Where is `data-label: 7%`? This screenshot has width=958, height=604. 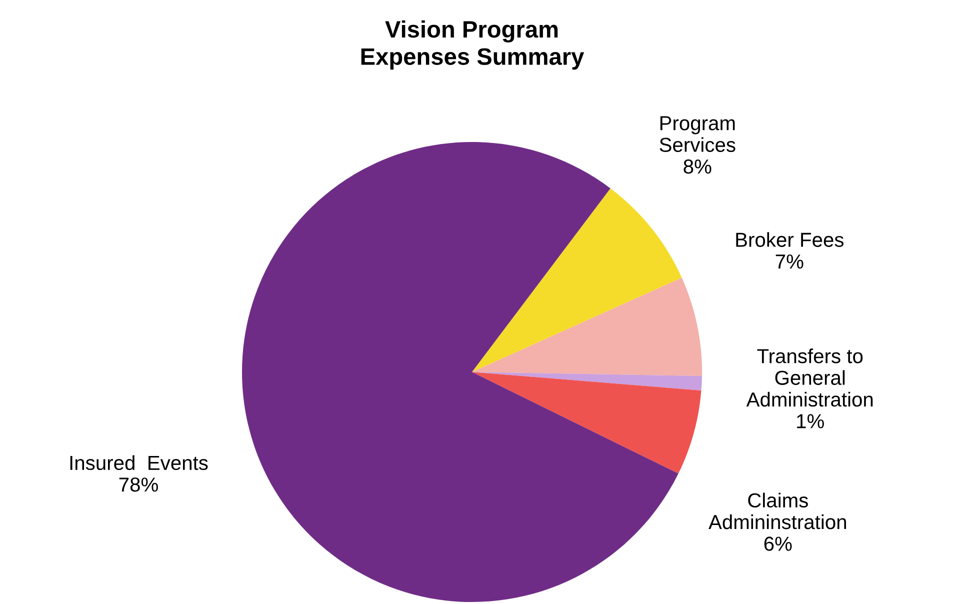 data-label: 7% is located at coordinates (790, 261).